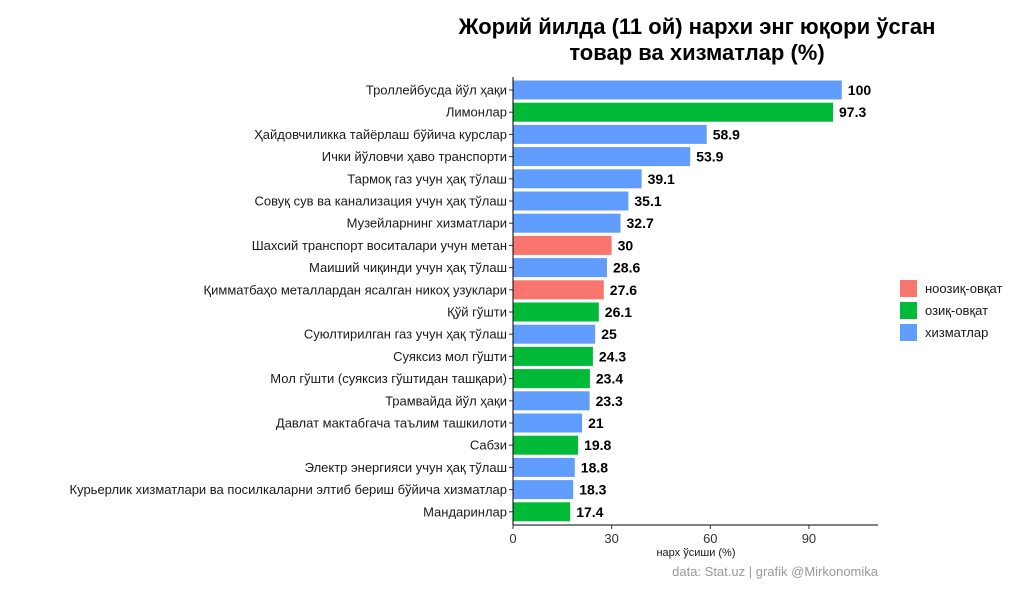  I want to click on value-label: 18.3, so click(592, 490).